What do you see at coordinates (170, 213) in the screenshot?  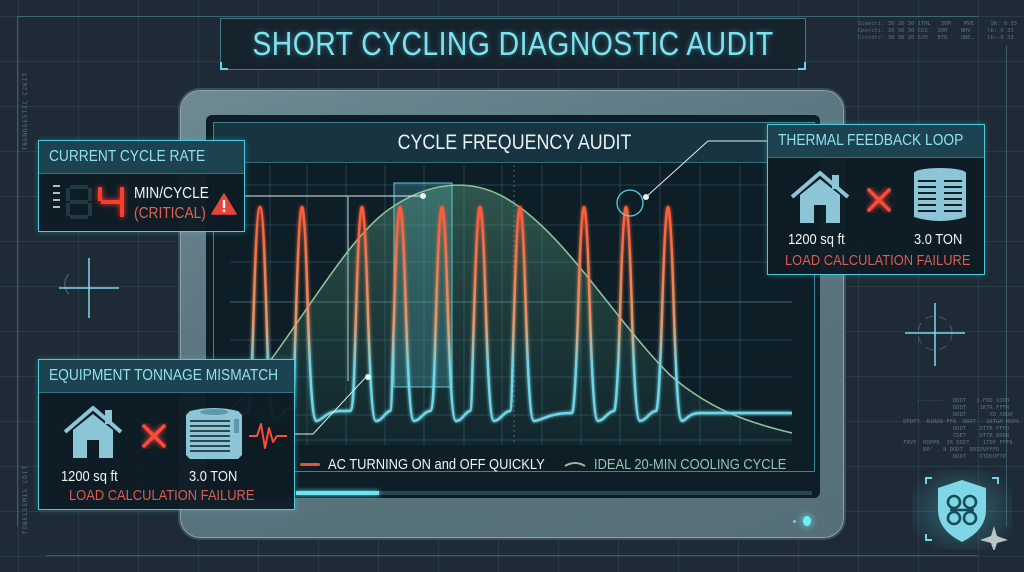 I see `cycle-rate-status: (CRITICAL)` at bounding box center [170, 213].